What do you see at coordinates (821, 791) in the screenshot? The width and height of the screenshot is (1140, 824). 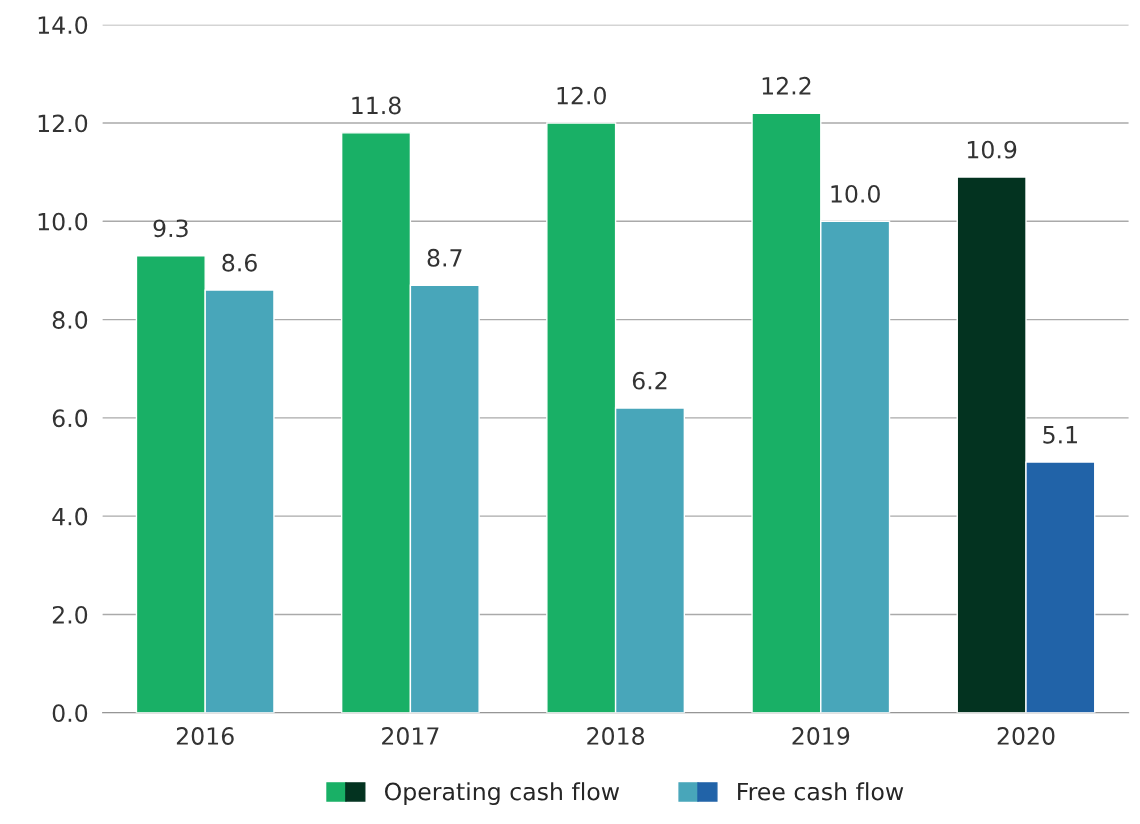 I see `legend-label: Free cash flow` at bounding box center [821, 791].